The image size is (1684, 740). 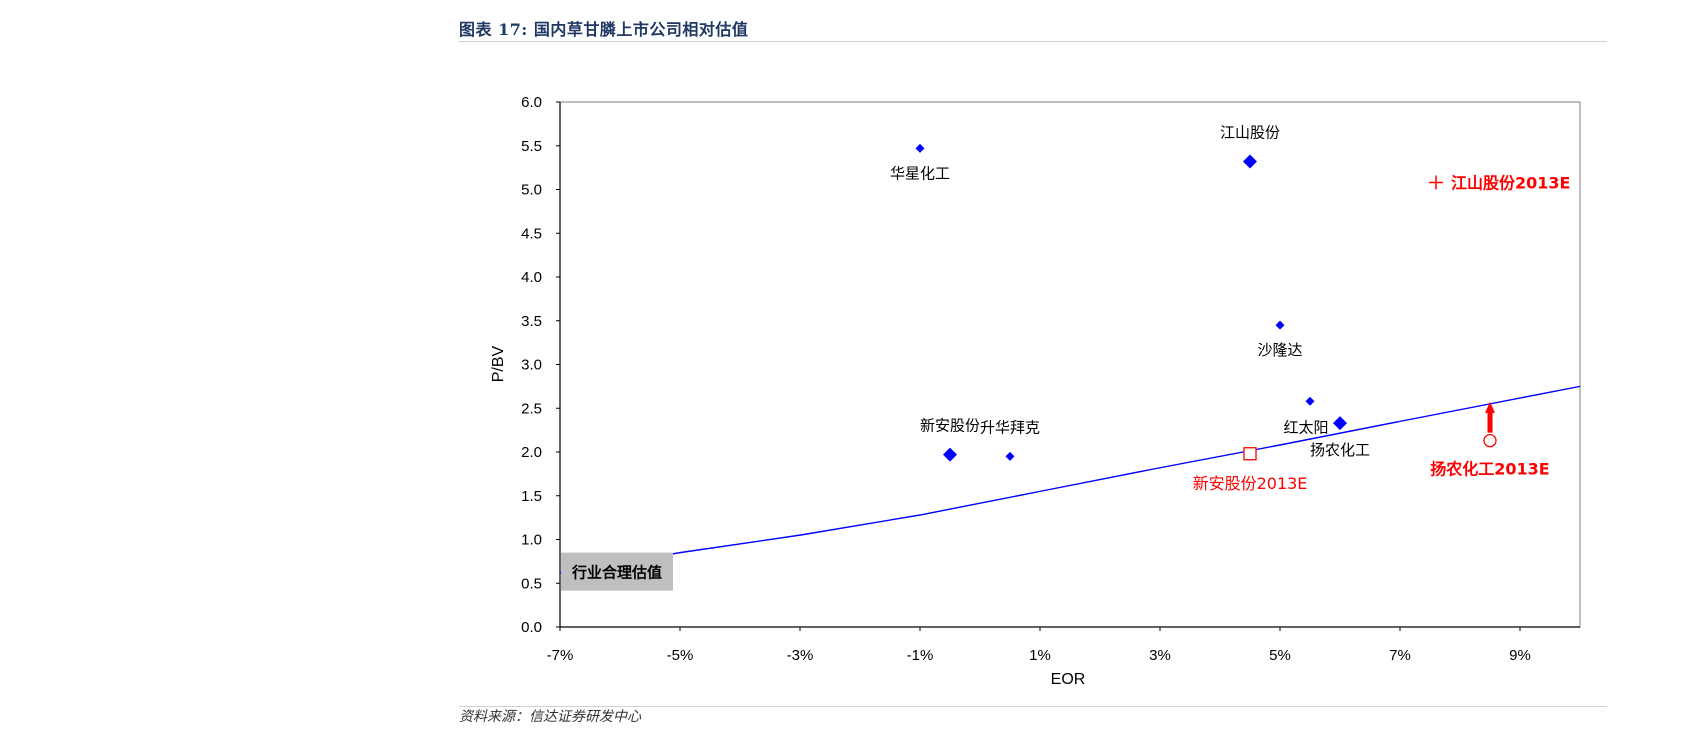 What do you see at coordinates (1040, 655) in the screenshot?
I see `x-tick-label: 1%` at bounding box center [1040, 655].